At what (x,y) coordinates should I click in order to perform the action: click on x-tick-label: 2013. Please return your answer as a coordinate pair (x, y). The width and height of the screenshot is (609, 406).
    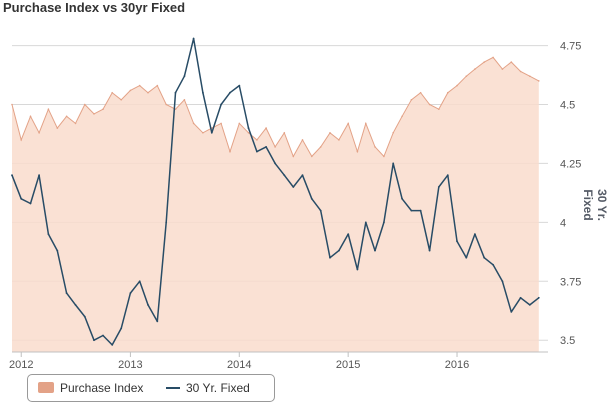
    Looking at the image, I should click on (130, 365).